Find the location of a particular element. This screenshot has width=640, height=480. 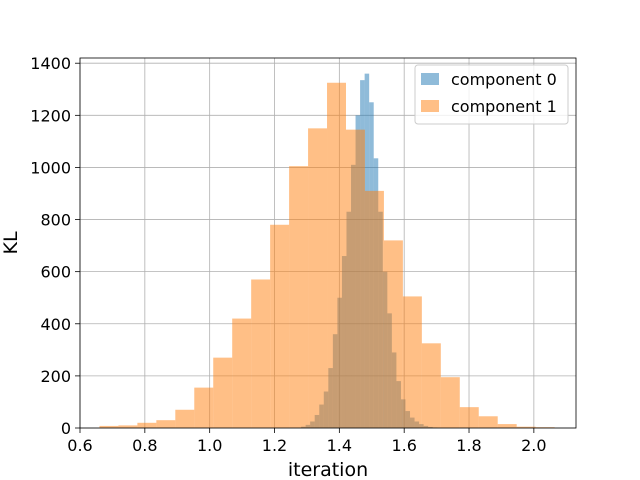

y-tick-label-400: 400 is located at coordinates (55, 324).